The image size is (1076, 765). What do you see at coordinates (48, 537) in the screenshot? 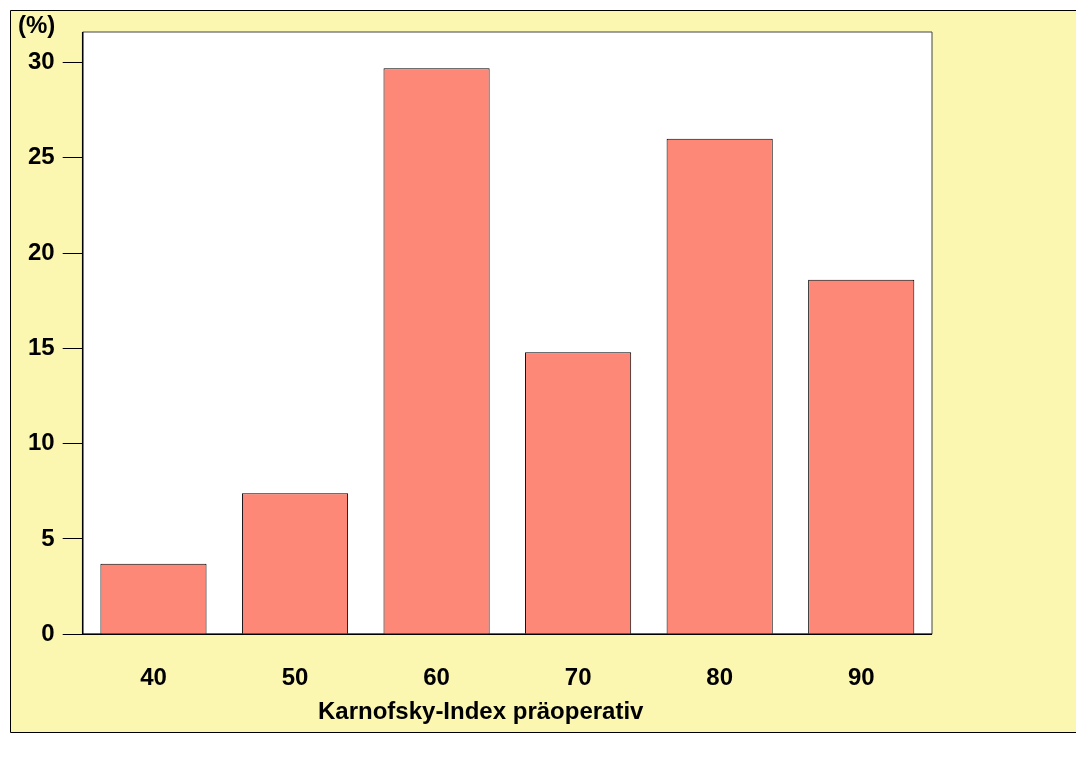
I see `y-tick-label: 5` at bounding box center [48, 537].